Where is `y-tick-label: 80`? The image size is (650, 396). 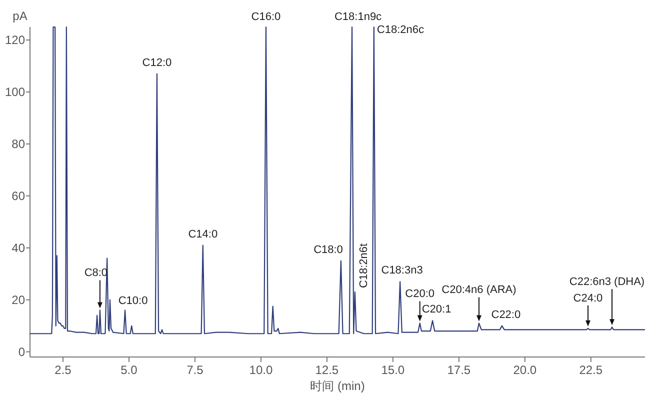
y-tick-label: 80 is located at coordinates (19, 144).